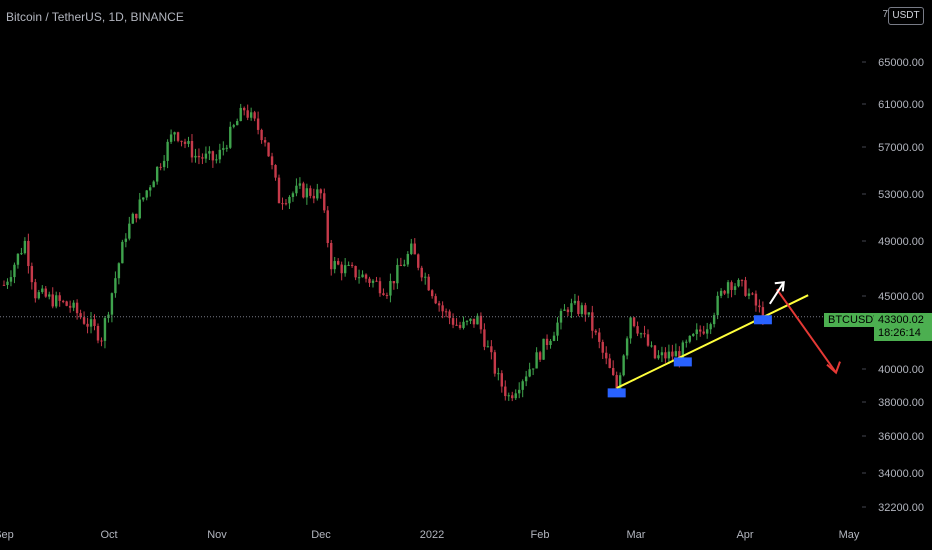  What do you see at coordinates (7, 535) in the screenshot?
I see `time-tick-label: Sep` at bounding box center [7, 535].